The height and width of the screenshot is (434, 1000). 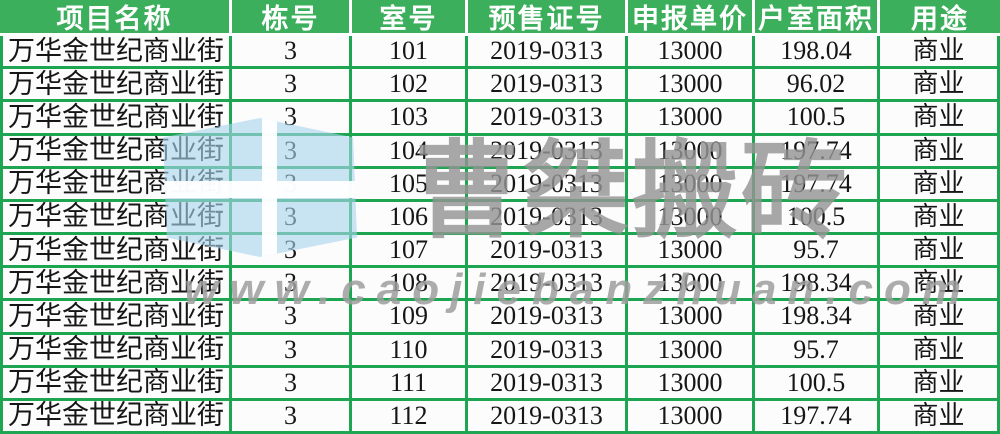 I want to click on table-row: 万华金世纪商业街 3 111 2019-0313 13000 100.5 商业, so click(x=500, y=384).